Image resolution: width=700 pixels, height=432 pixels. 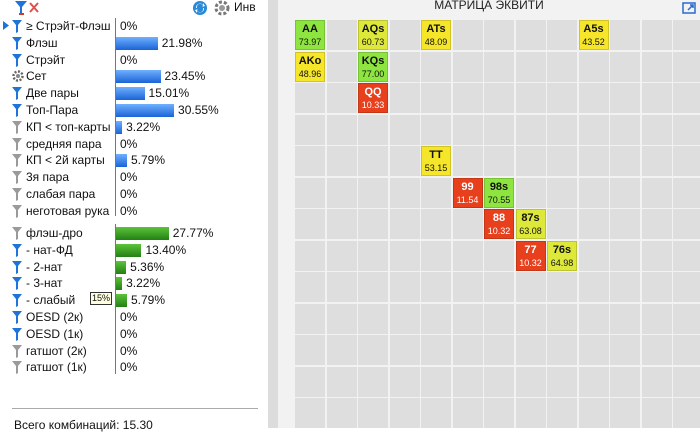 What do you see at coordinates (34, 8) in the screenshot?
I see `clear-icon` at bounding box center [34, 8].